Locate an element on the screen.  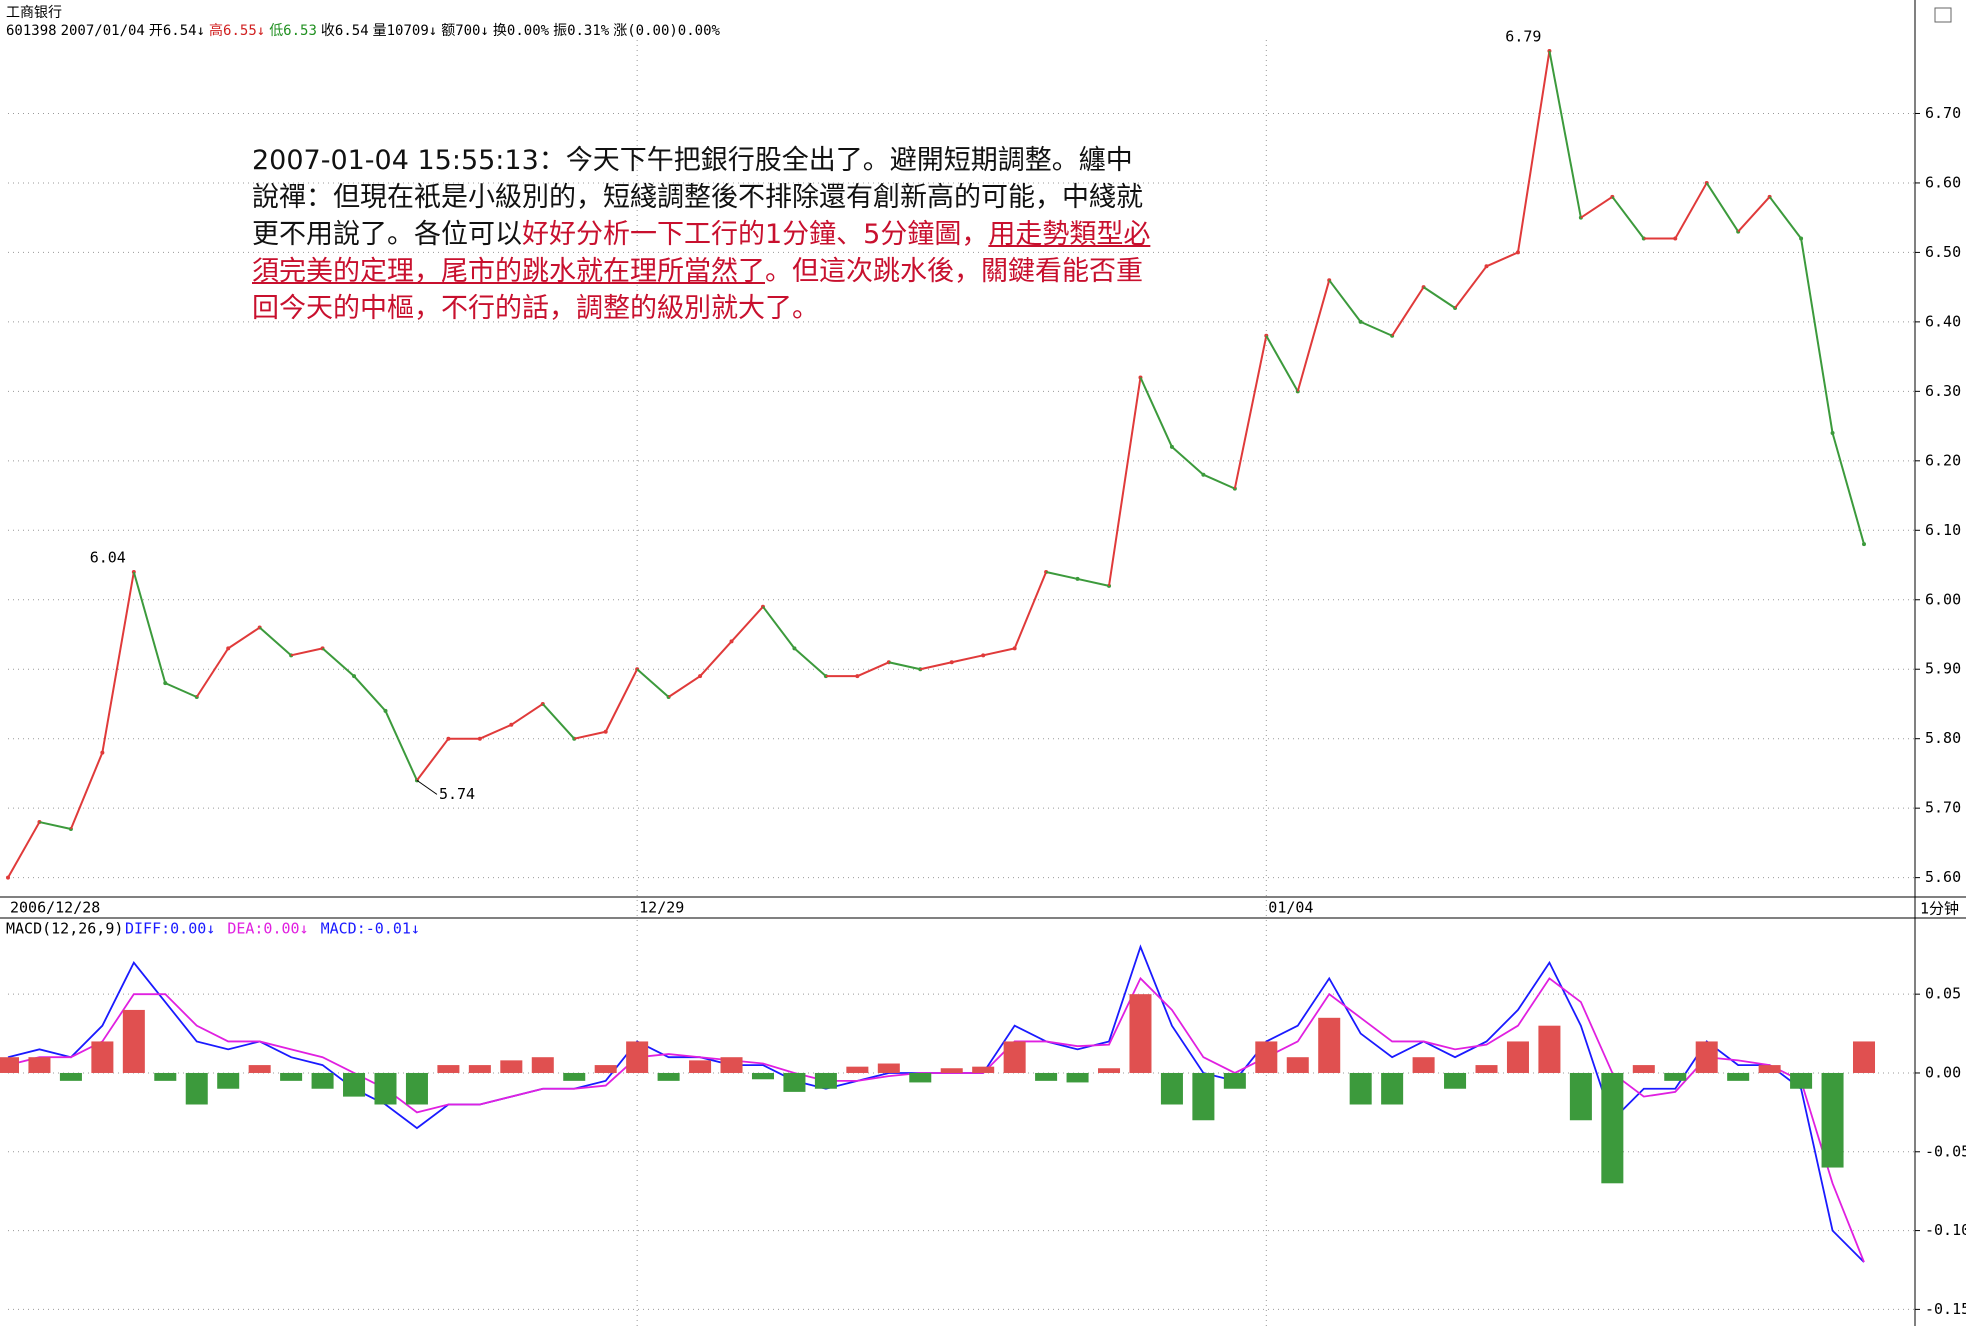
y-tick-label: -0.15 is located at coordinates (1945, 1309).